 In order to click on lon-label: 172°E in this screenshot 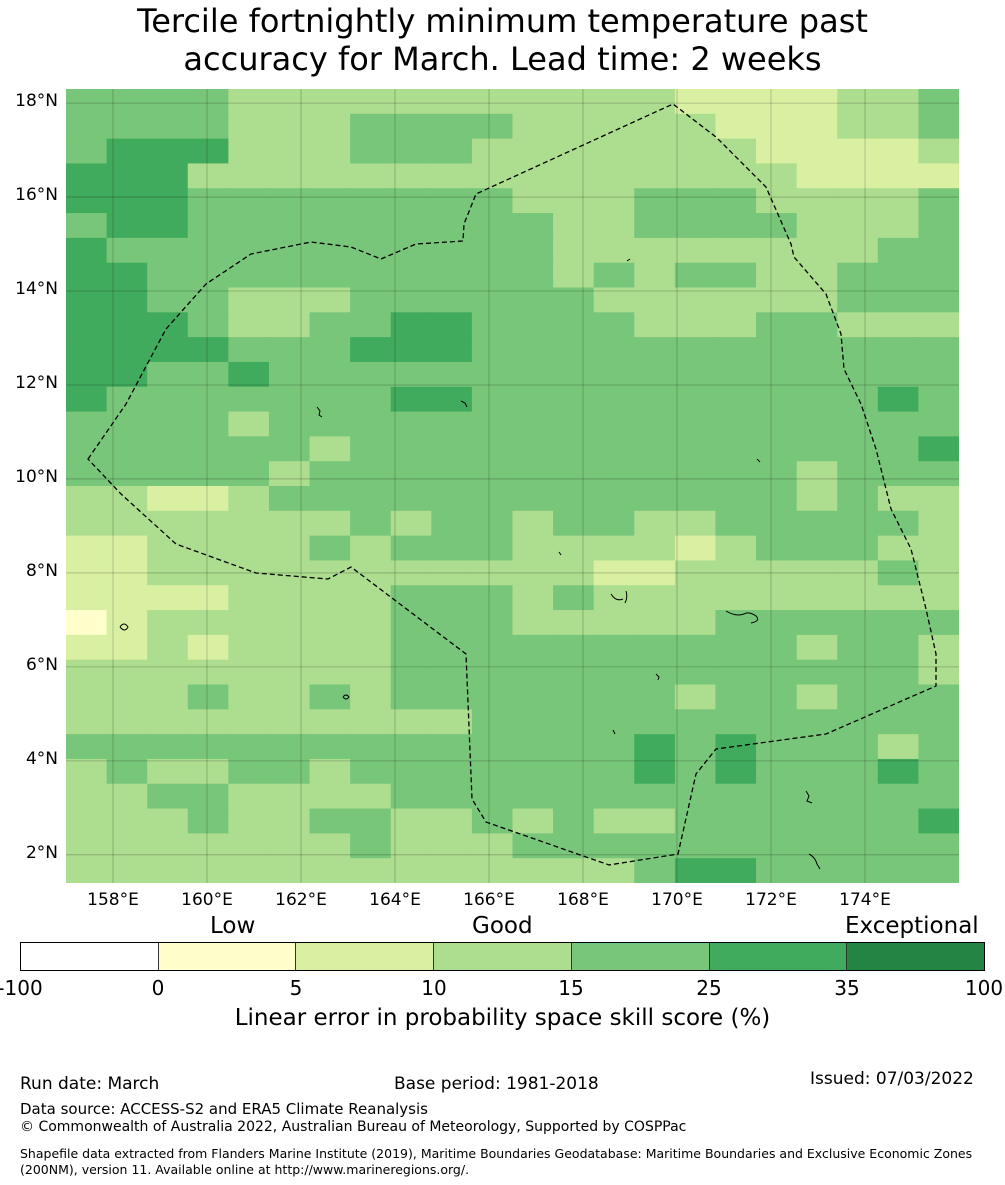, I will do `click(771, 900)`.